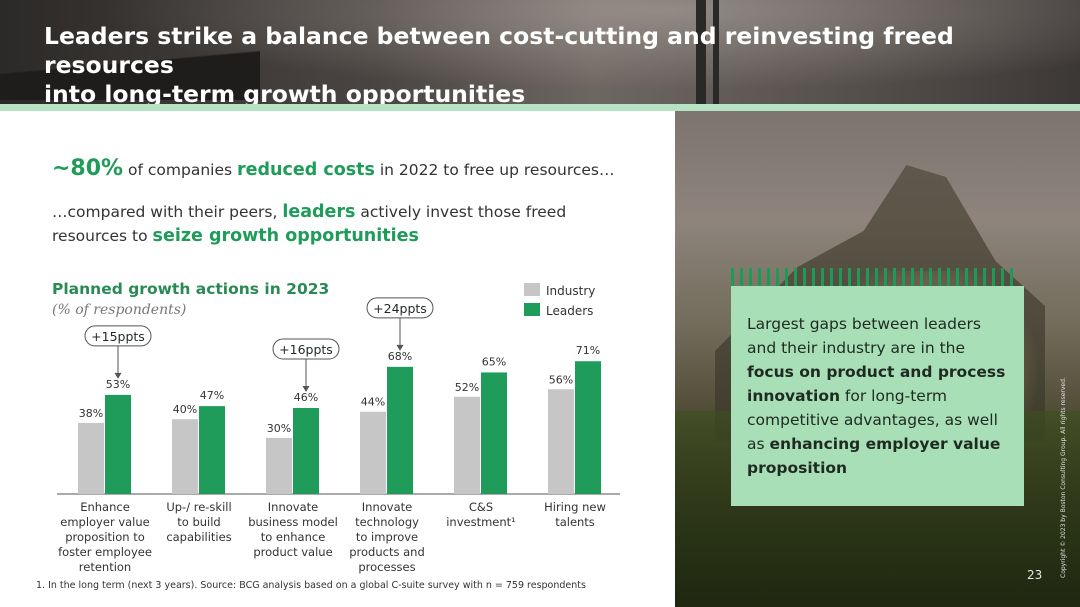  What do you see at coordinates (481, 507) in the screenshot?
I see `category-label: C&S` at bounding box center [481, 507].